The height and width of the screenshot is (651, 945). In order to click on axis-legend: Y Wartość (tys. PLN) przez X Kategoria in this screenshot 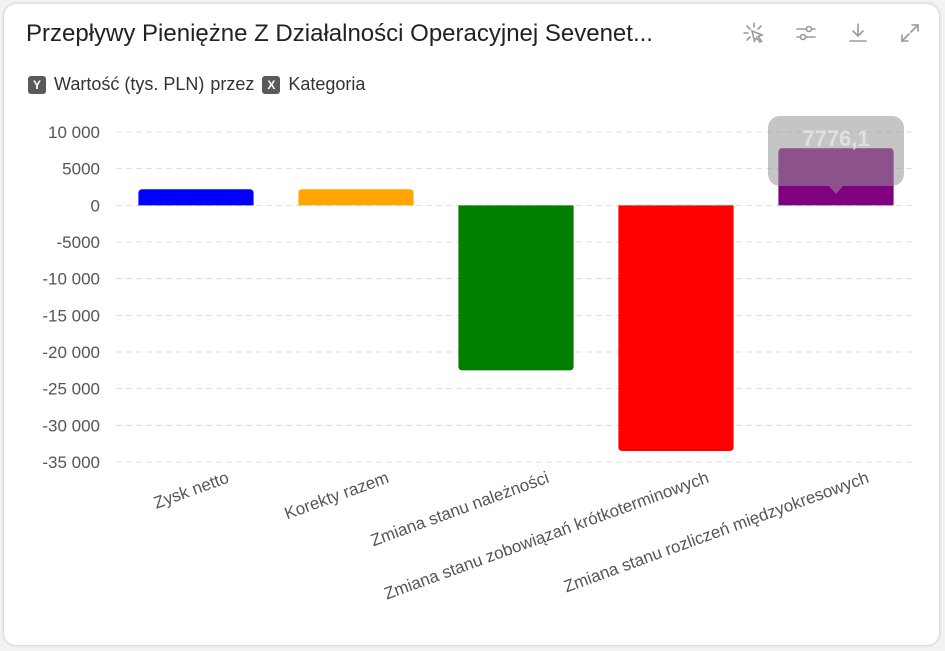, I will do `click(196, 84)`.